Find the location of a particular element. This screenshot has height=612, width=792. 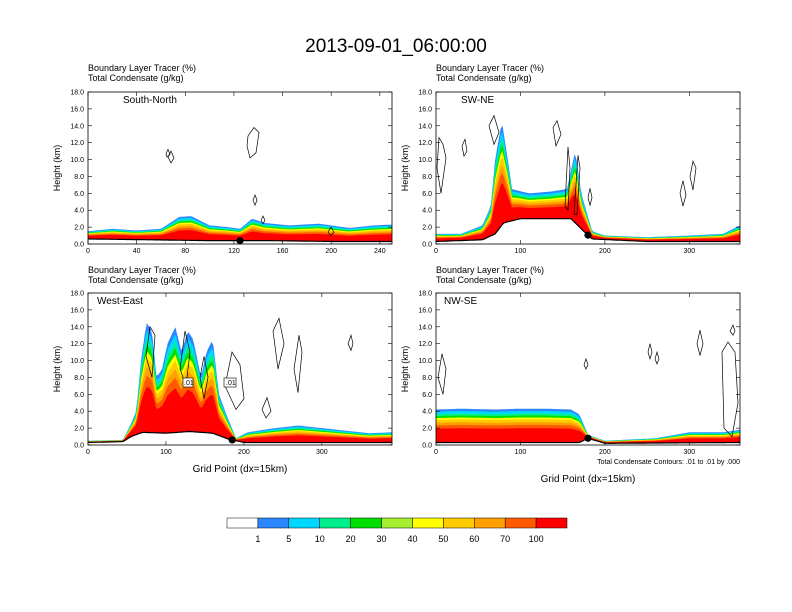

colorbar-label-10: 100 is located at coordinates (536, 539).